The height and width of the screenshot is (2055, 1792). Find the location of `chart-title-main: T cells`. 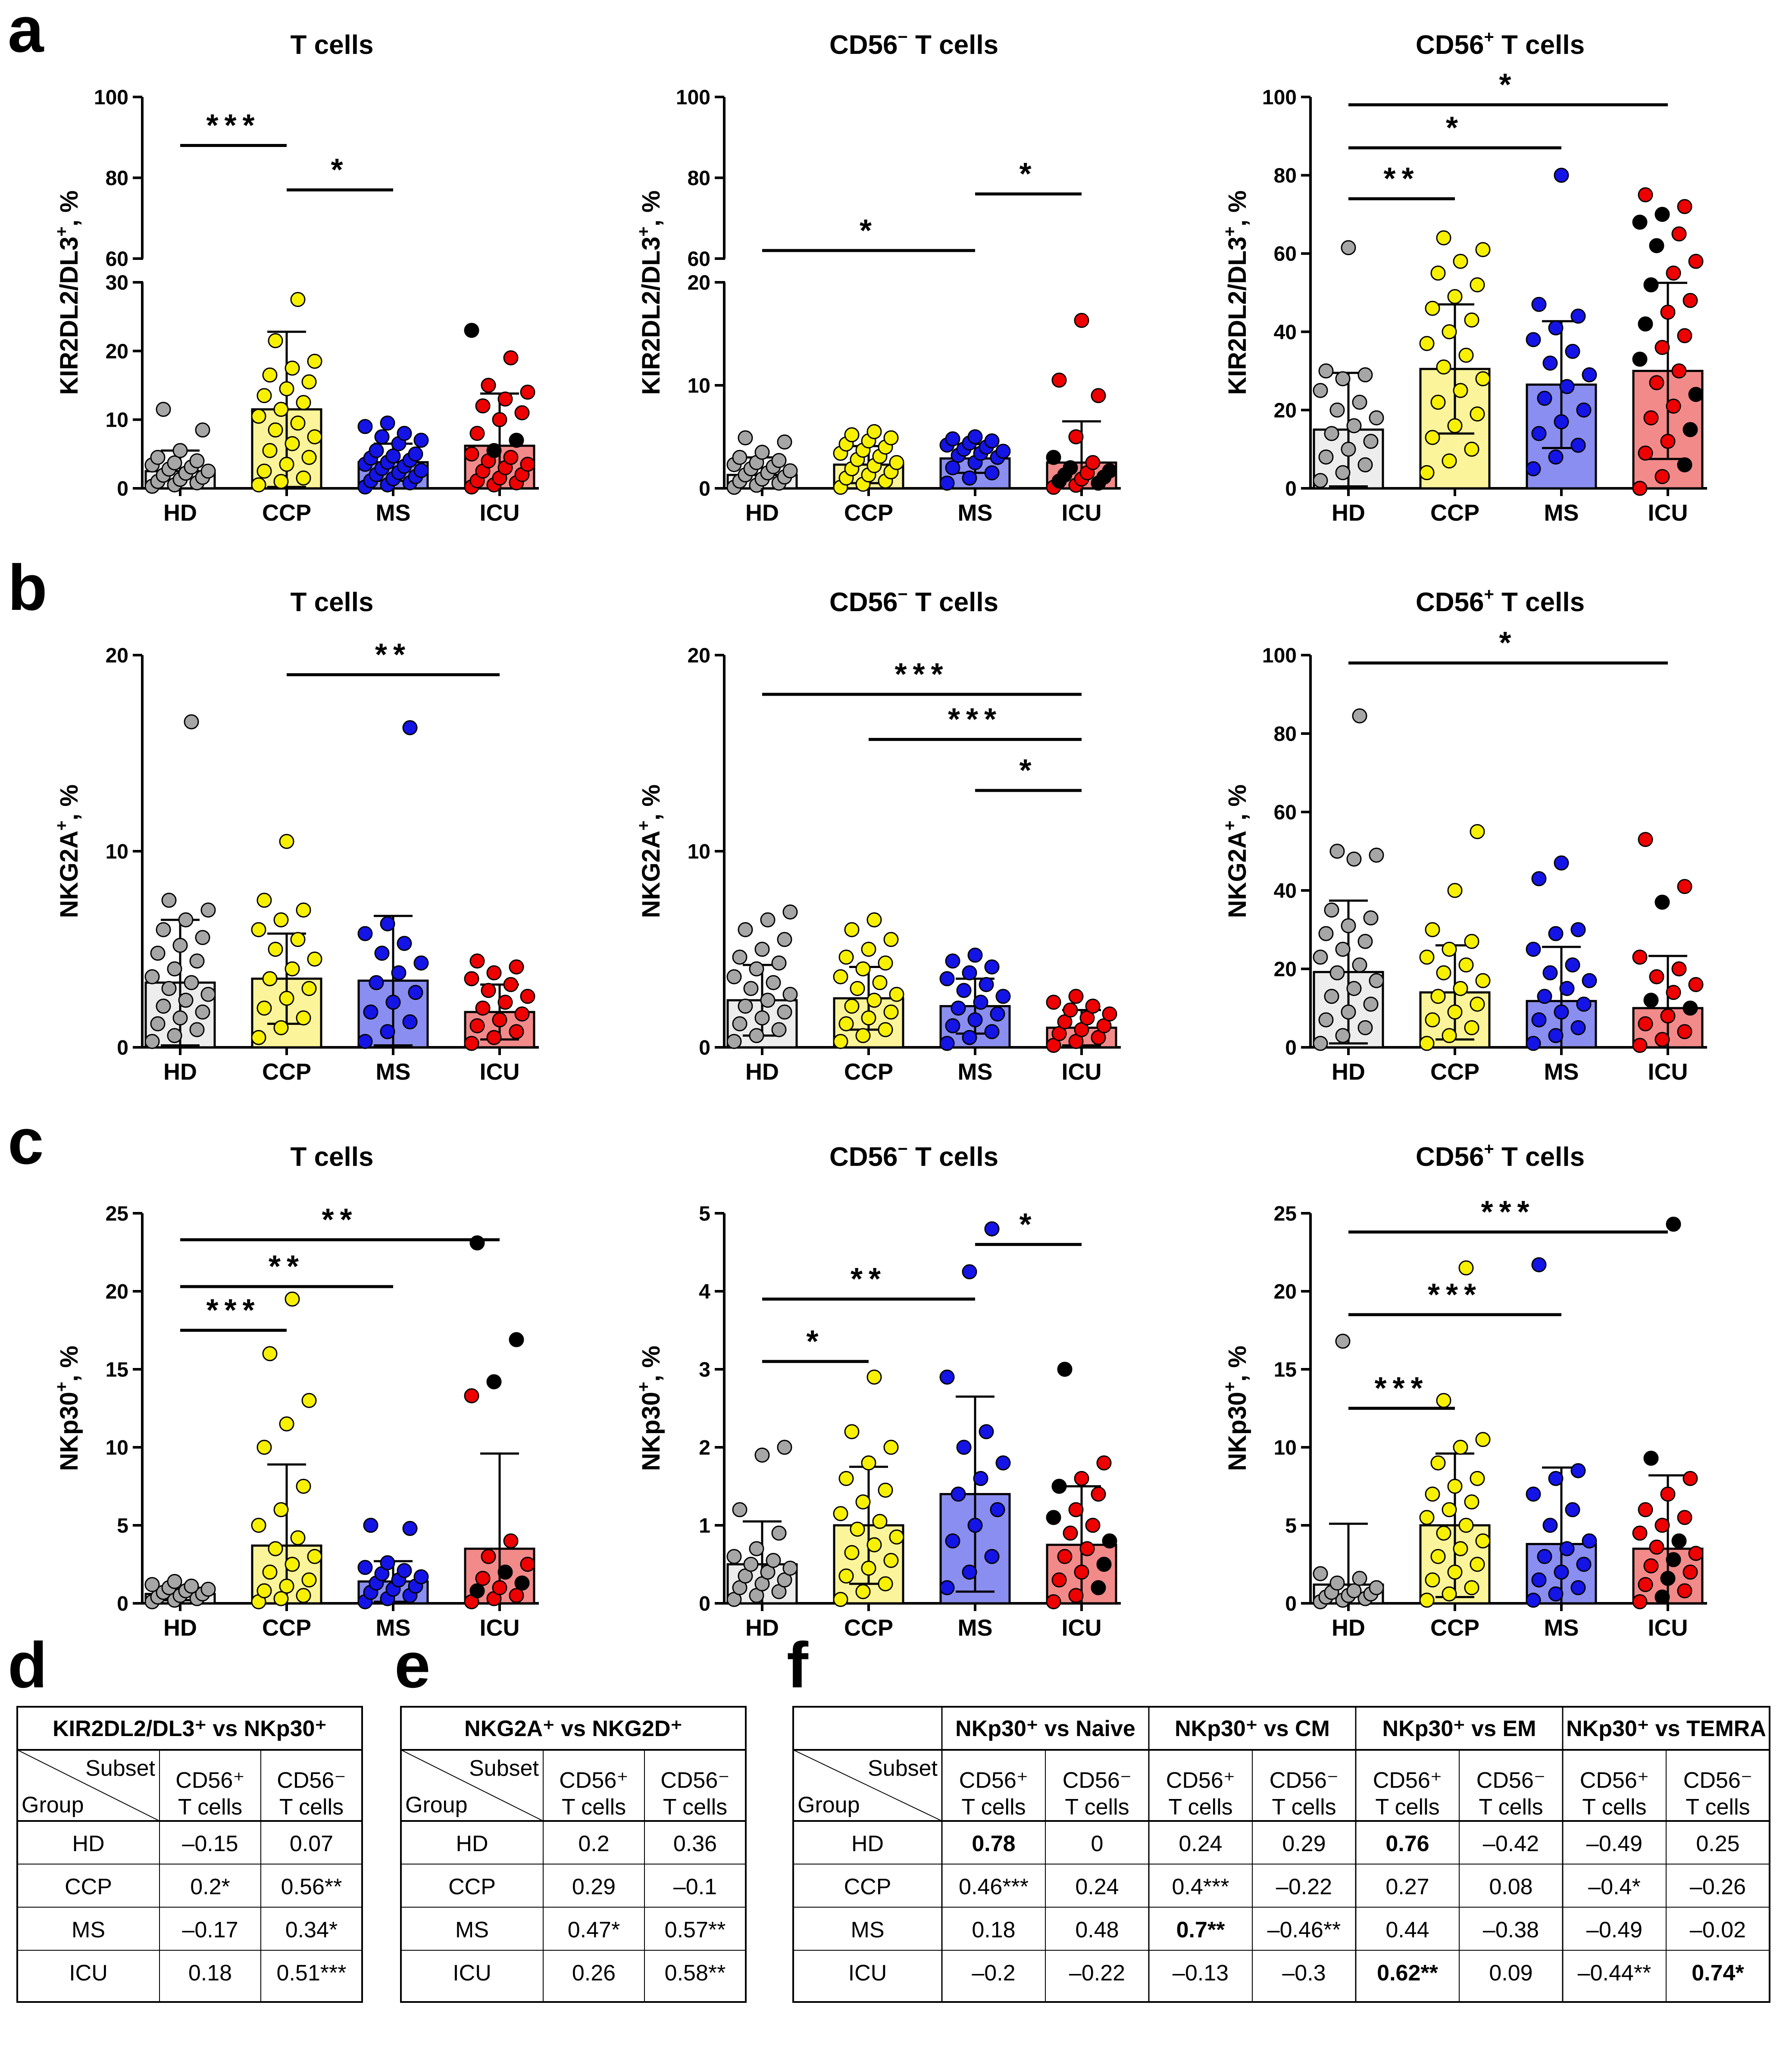

chart-title-main: T cells is located at coordinates (332, 45).